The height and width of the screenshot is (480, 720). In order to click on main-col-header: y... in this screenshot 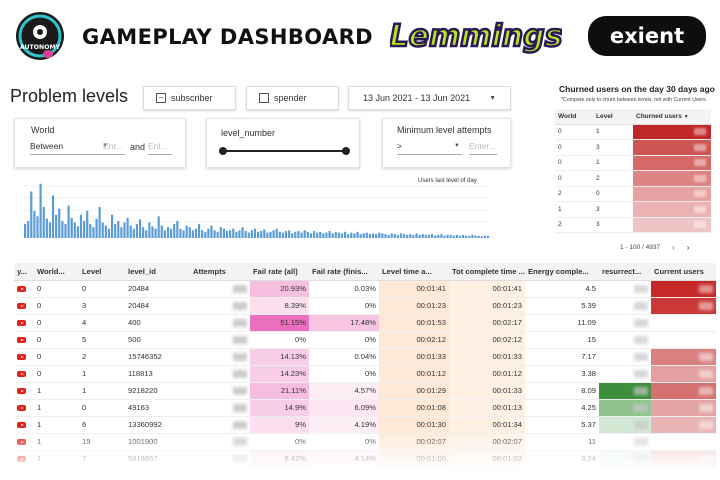, I will do `click(24, 272)`.